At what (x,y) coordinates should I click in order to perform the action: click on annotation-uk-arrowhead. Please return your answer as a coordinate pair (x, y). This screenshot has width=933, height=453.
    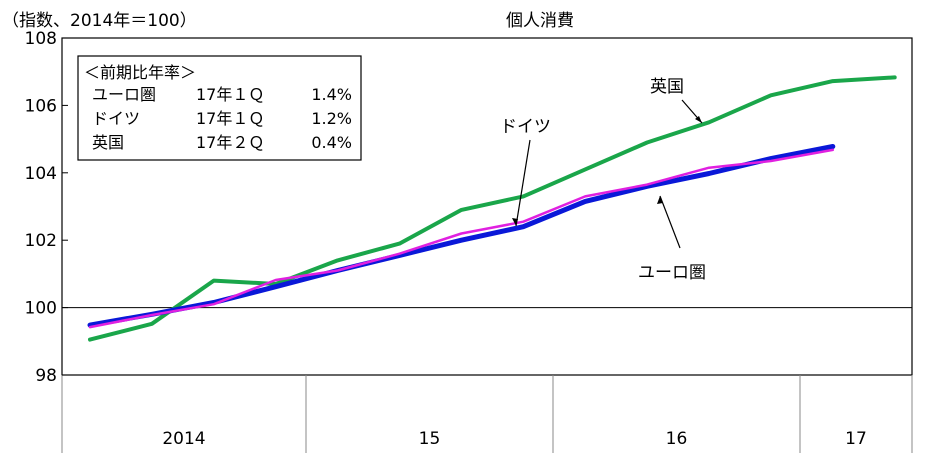
    Looking at the image, I should click on (698, 119).